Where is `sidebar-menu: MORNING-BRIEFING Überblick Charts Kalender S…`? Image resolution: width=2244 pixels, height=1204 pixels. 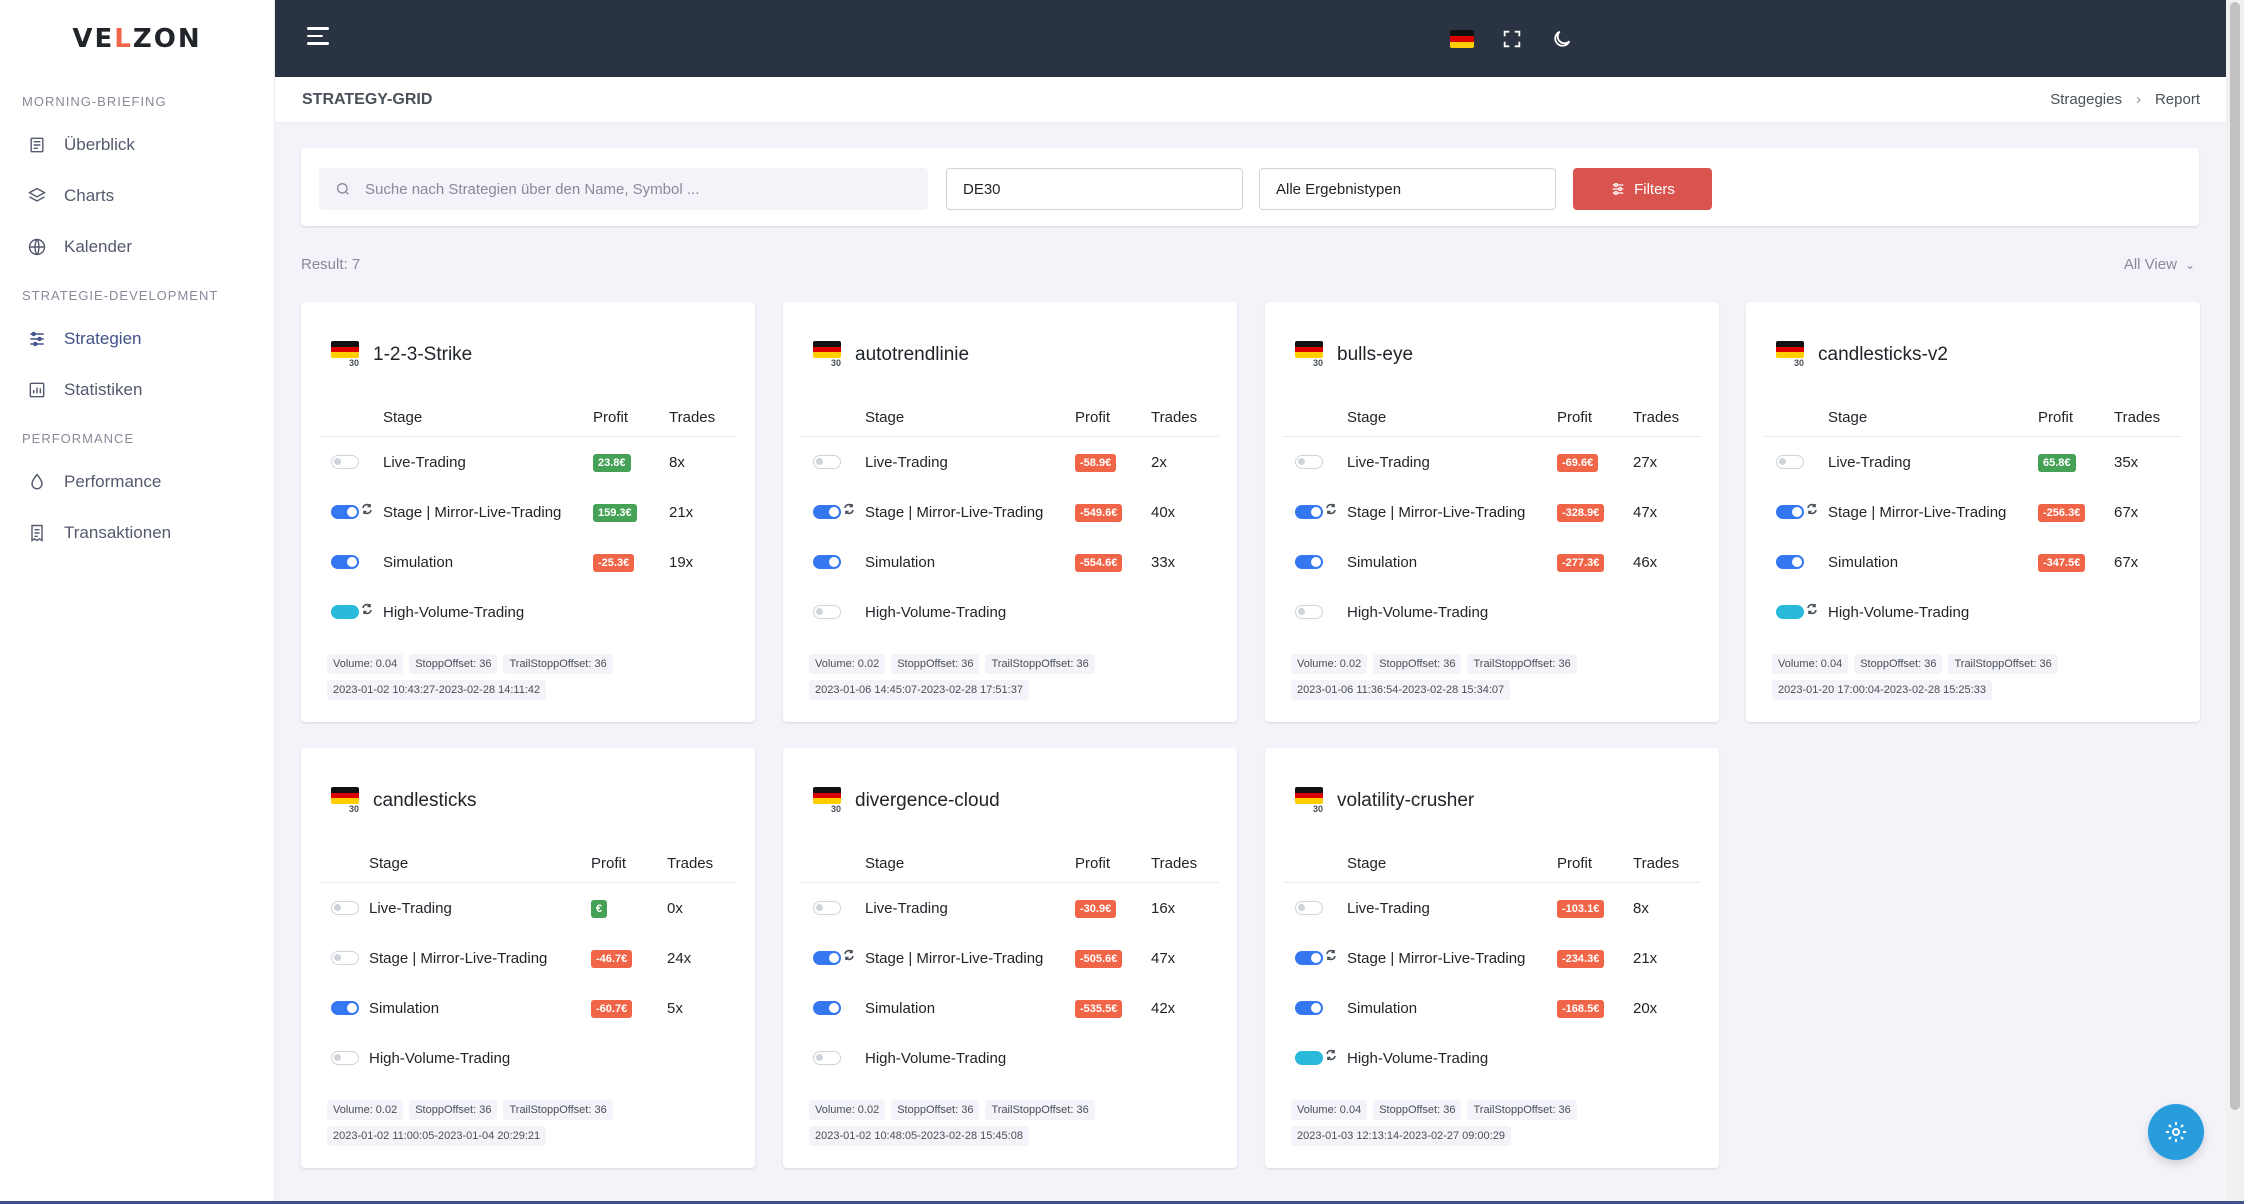 sidebar-menu: MORNING-BRIEFING Überblick Charts Kalender S… is located at coordinates (137, 318).